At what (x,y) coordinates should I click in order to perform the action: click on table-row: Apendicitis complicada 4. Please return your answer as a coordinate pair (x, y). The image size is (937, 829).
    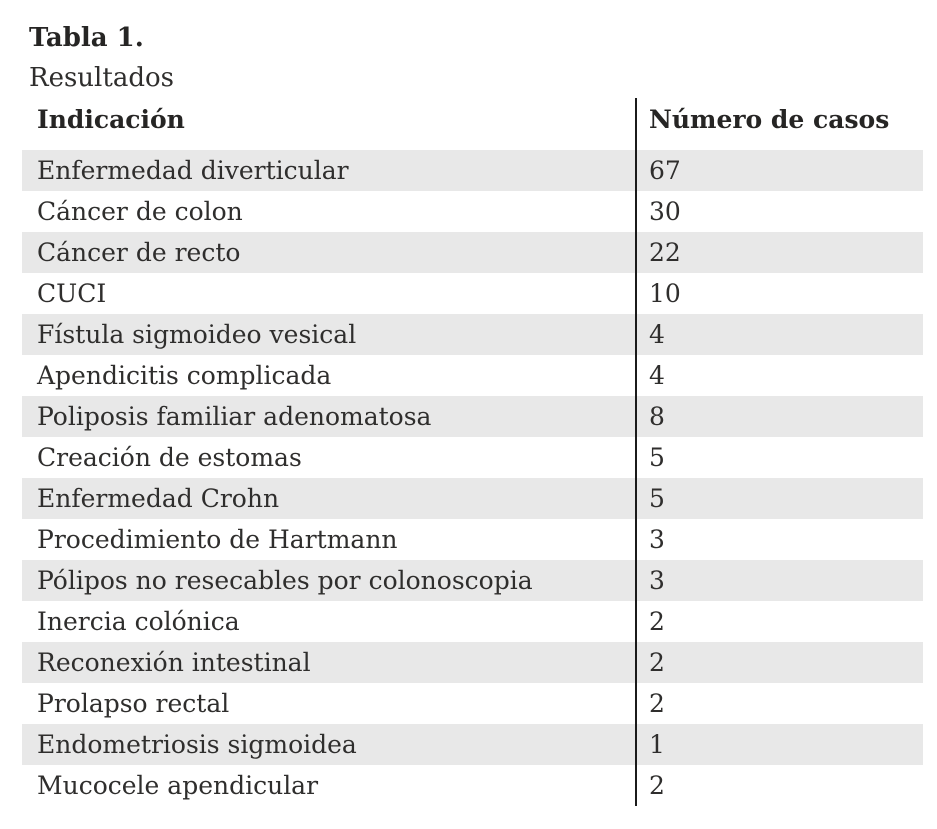
    Looking at the image, I should click on (472, 375).